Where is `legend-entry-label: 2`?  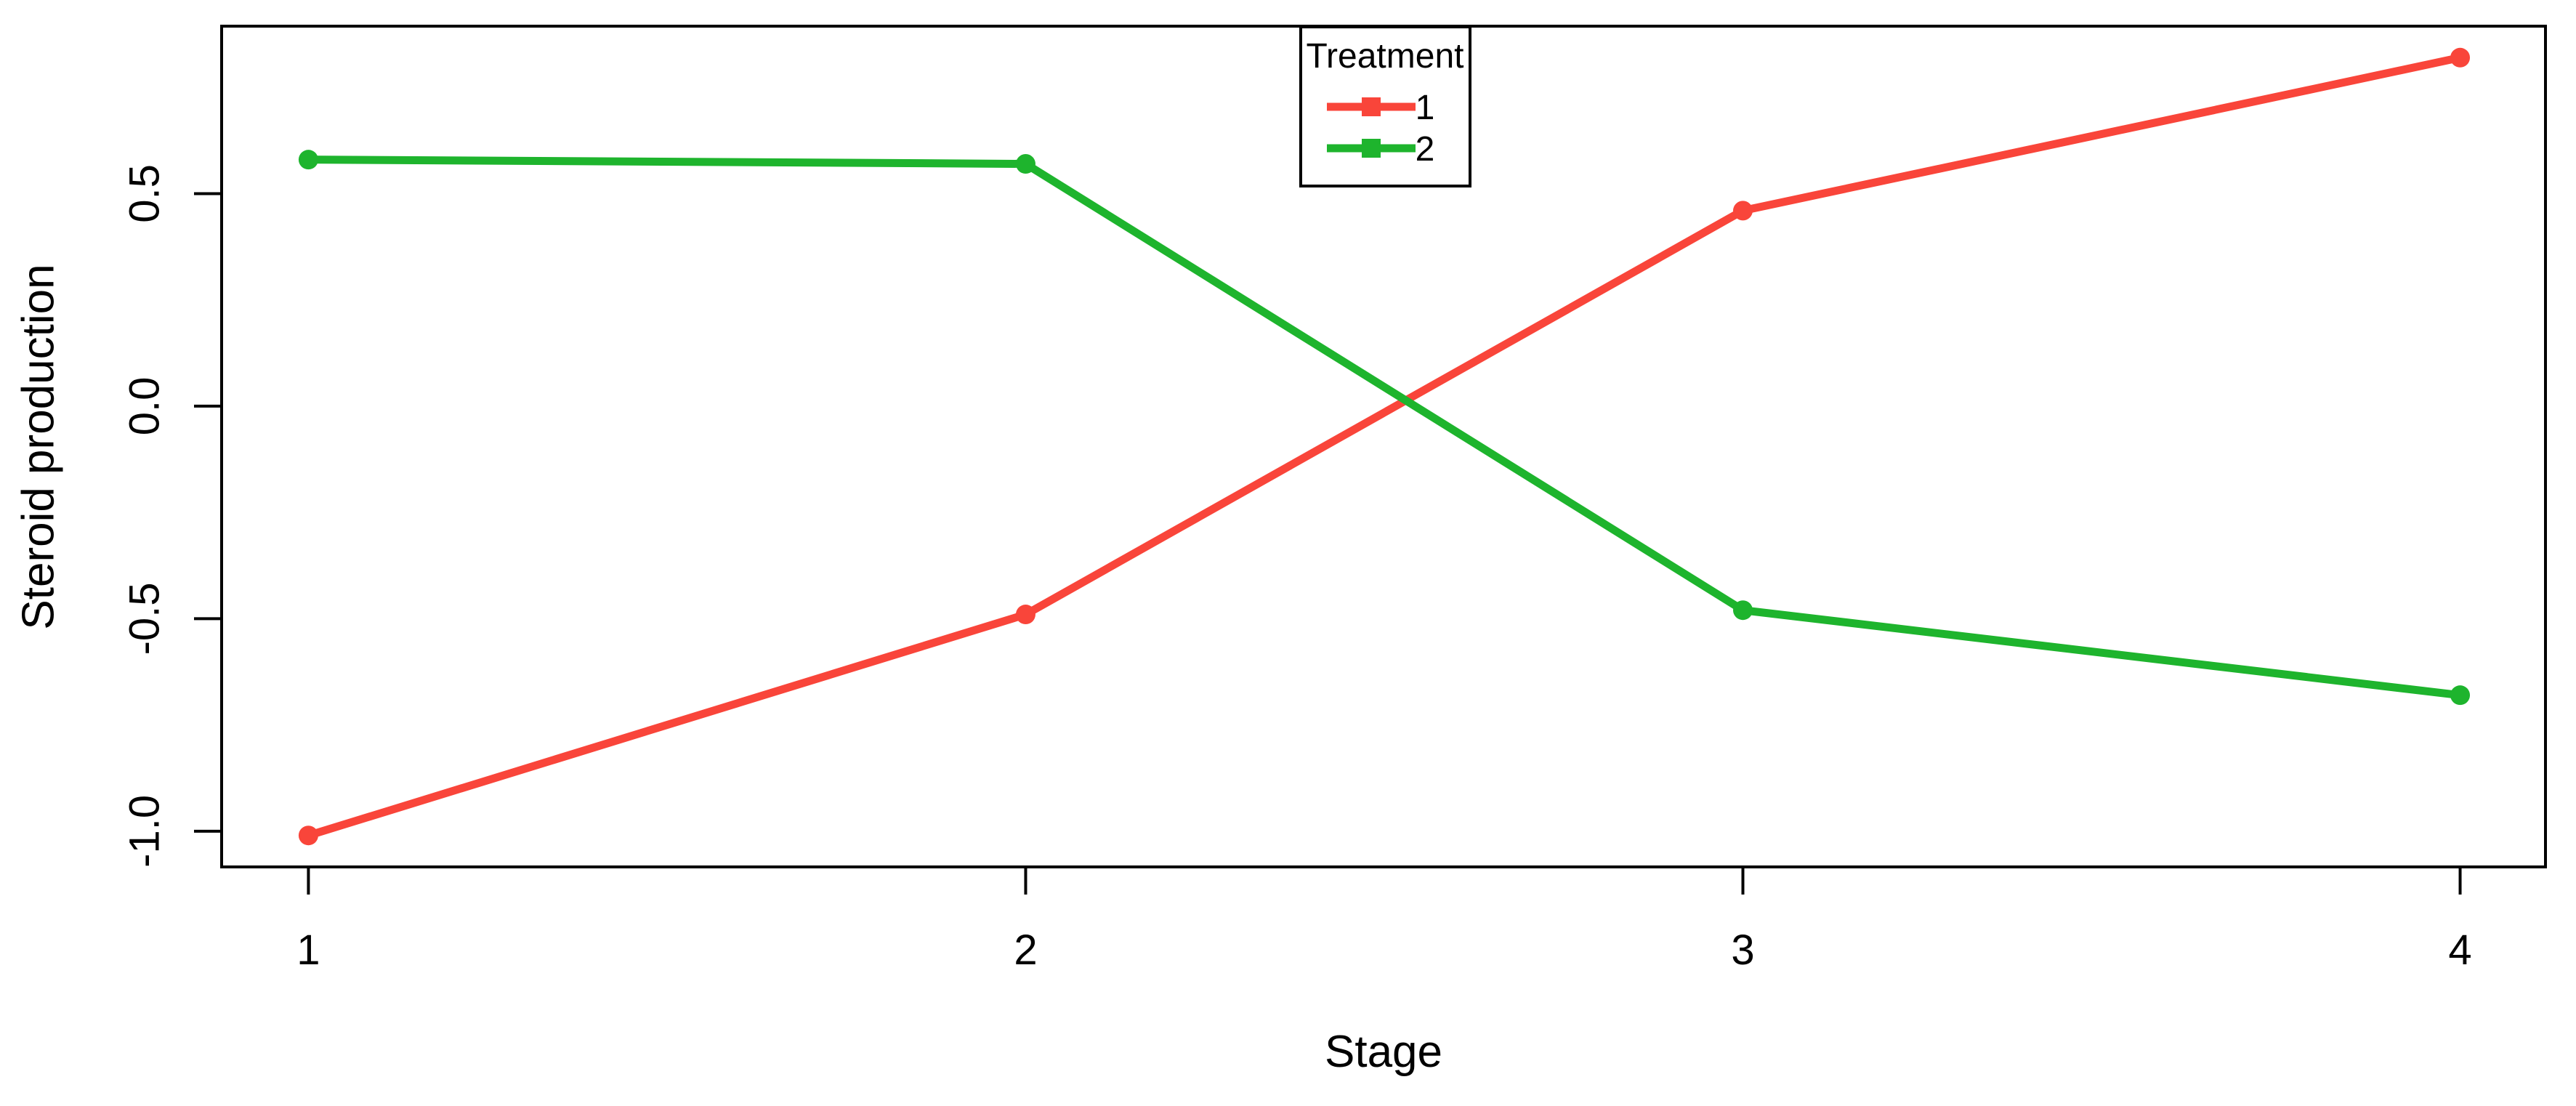 legend-entry-label: 2 is located at coordinates (1426, 149).